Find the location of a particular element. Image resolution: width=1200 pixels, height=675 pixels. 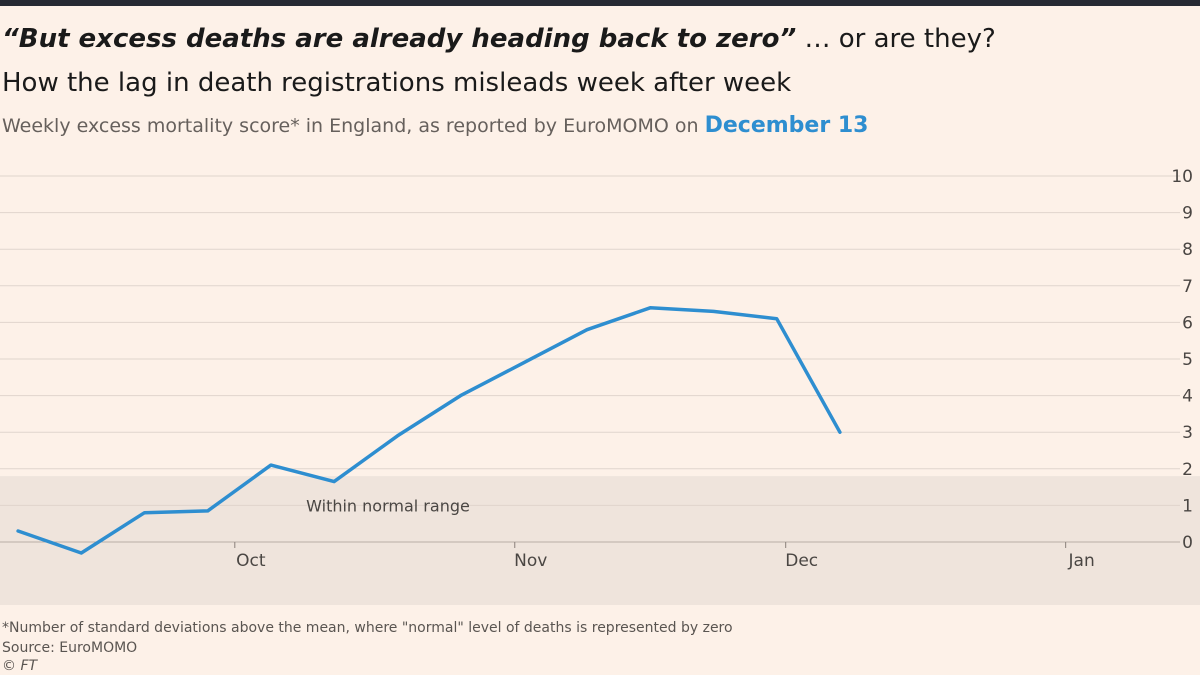

y-tick-label: 1 is located at coordinates (1187, 506).